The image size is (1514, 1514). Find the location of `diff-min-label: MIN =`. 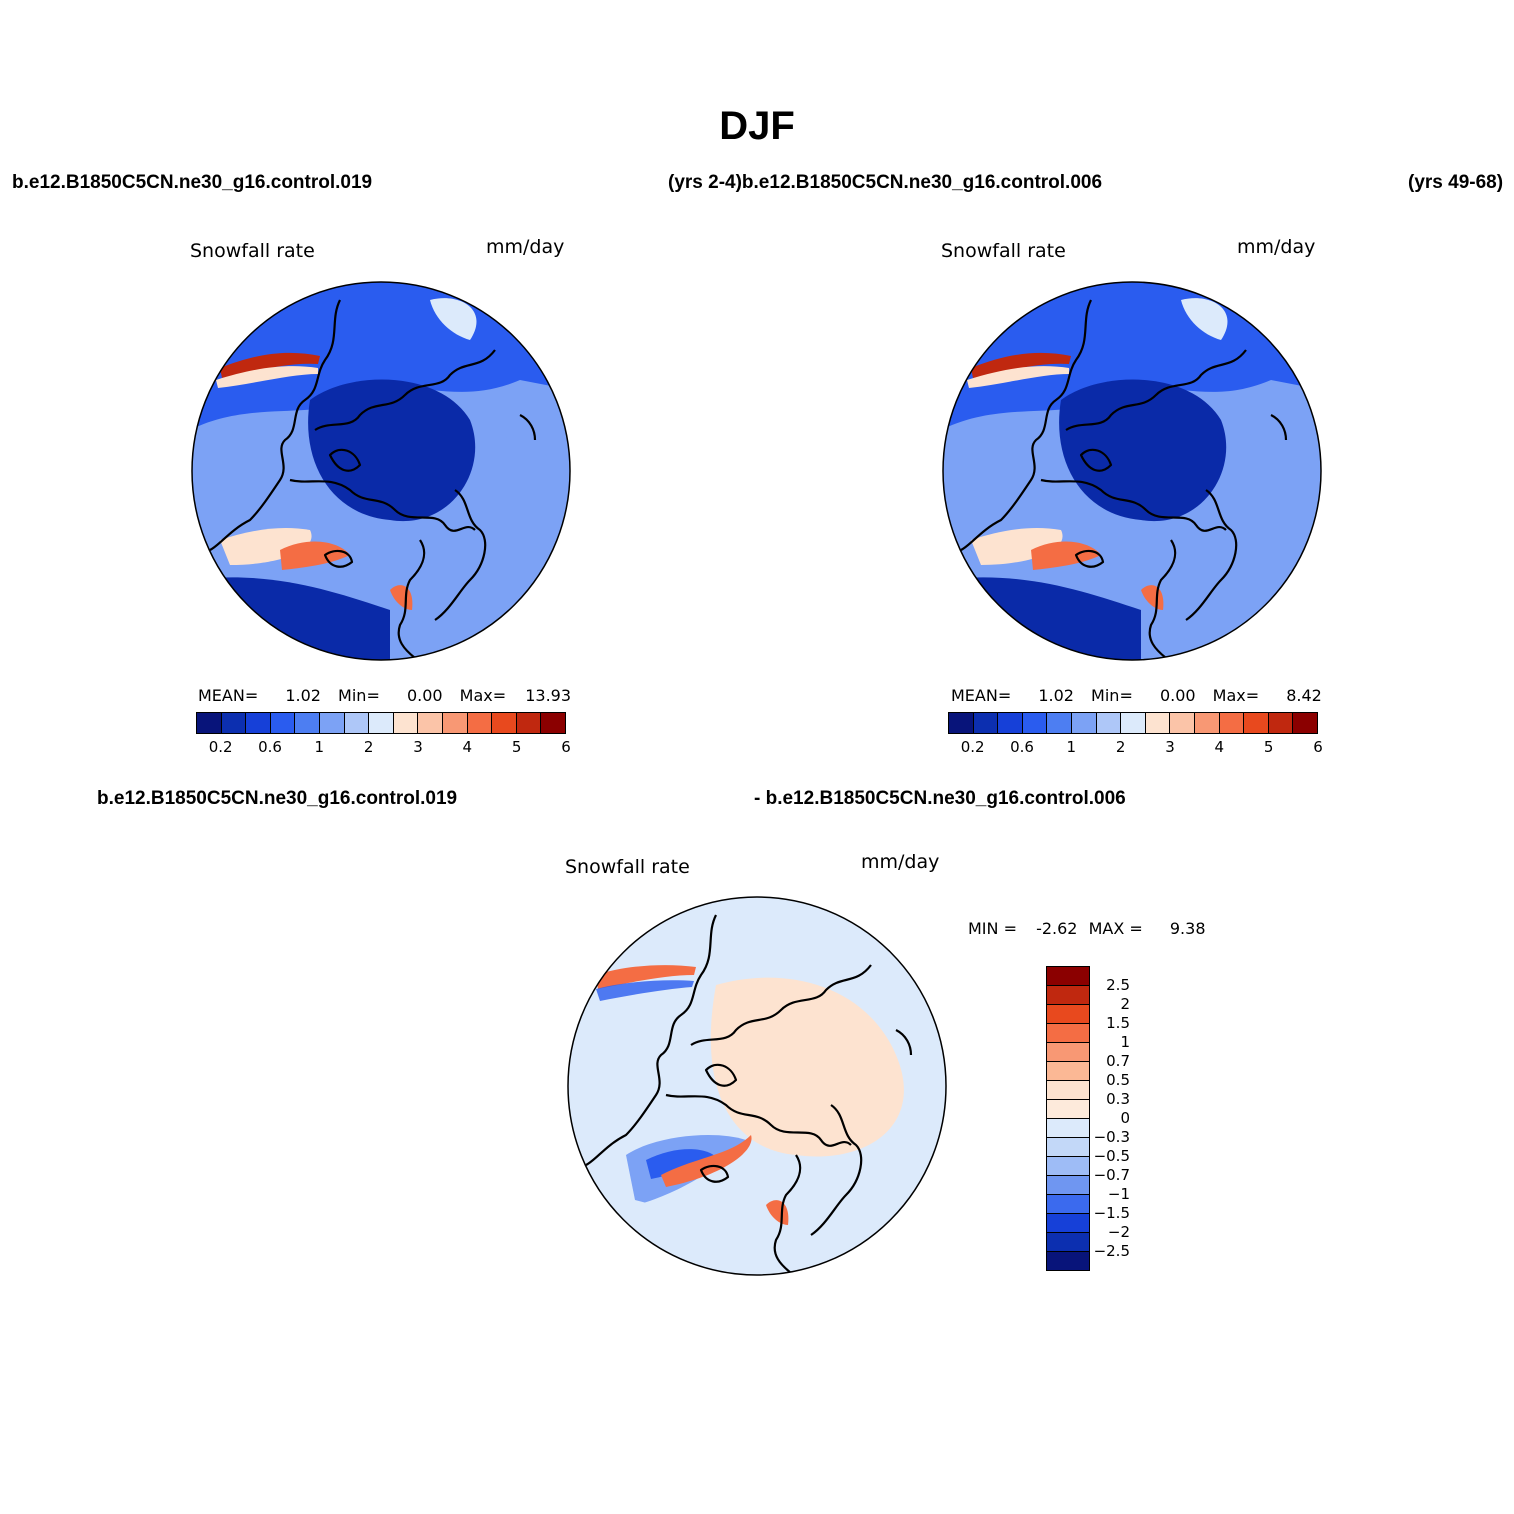

diff-min-label: MIN = is located at coordinates (992, 928).